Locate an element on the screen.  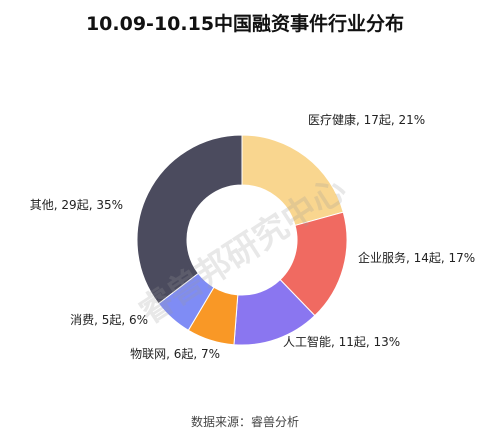
data-source: 数据来源：睿兽分析 is located at coordinates (245, 421).